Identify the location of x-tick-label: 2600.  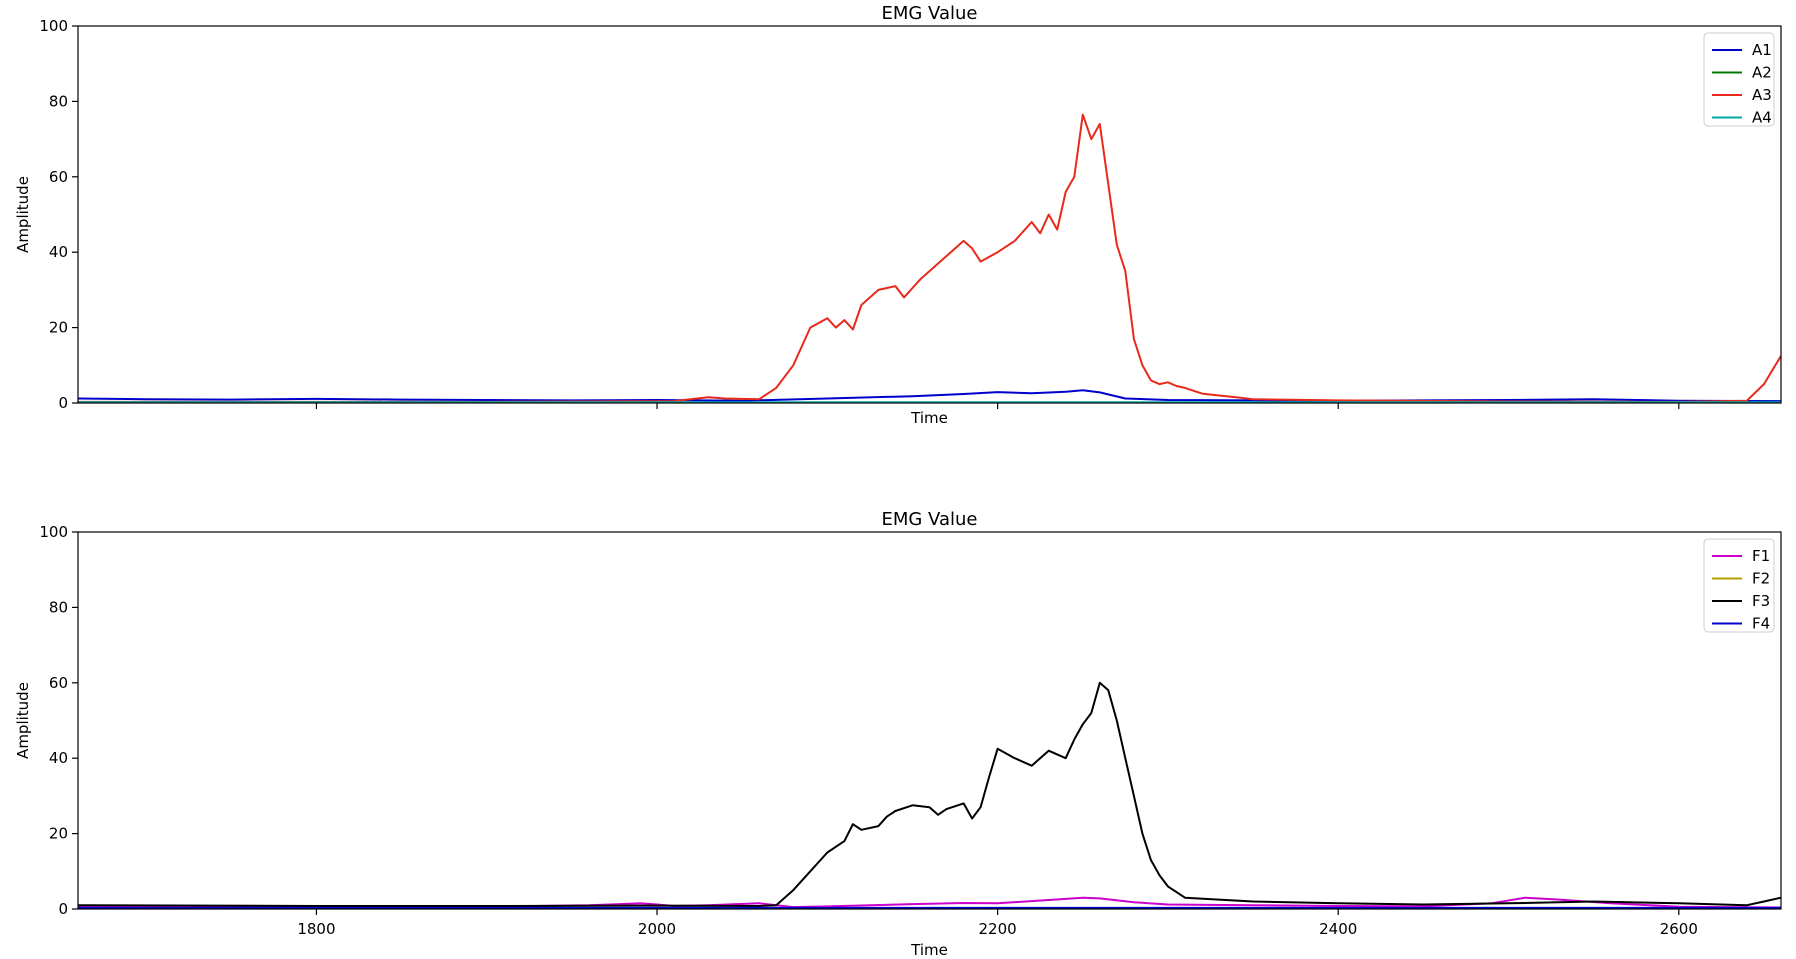
(1679, 929).